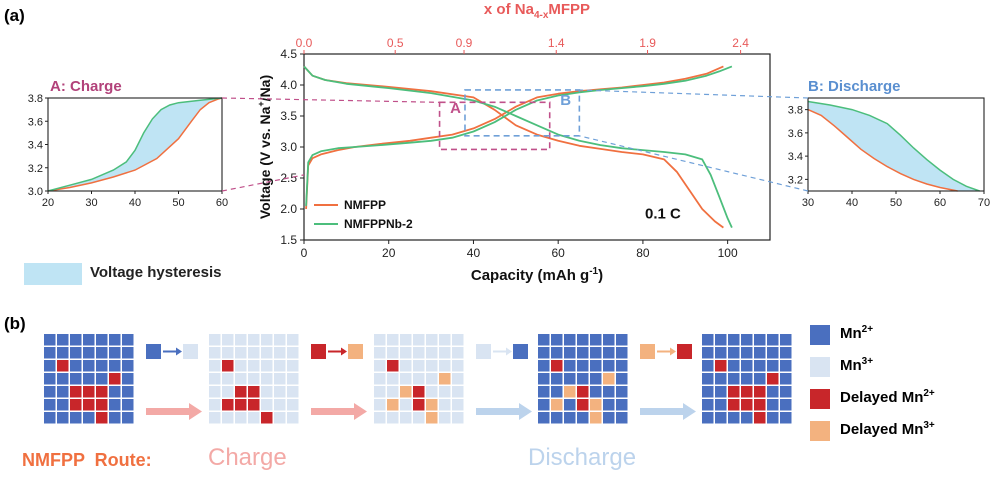 The width and height of the screenshot is (1000, 482). What do you see at coordinates (673, 351) in the screenshot?
I see `transition-arrow-head` at bounding box center [673, 351].